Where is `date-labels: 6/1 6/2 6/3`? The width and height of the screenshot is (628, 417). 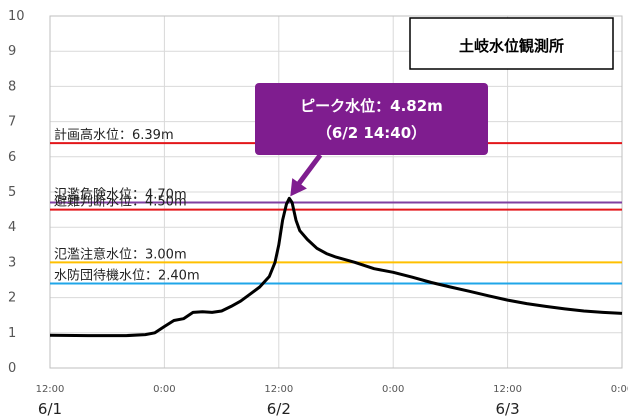 date-labels: 6/1 6/2 6/3 is located at coordinates (279, 408).